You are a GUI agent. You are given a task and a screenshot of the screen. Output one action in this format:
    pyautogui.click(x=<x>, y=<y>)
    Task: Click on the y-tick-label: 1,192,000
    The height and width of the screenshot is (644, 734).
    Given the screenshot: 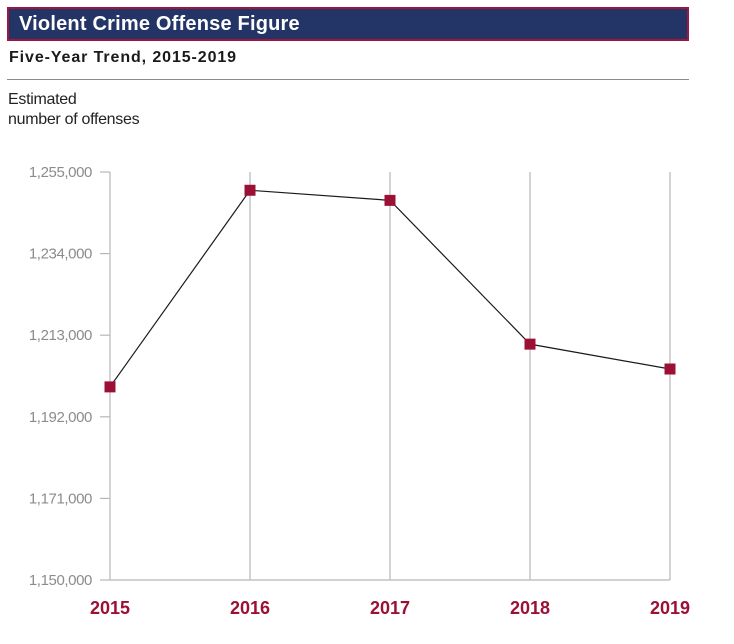 What is the action you would take?
    pyautogui.click(x=60, y=417)
    